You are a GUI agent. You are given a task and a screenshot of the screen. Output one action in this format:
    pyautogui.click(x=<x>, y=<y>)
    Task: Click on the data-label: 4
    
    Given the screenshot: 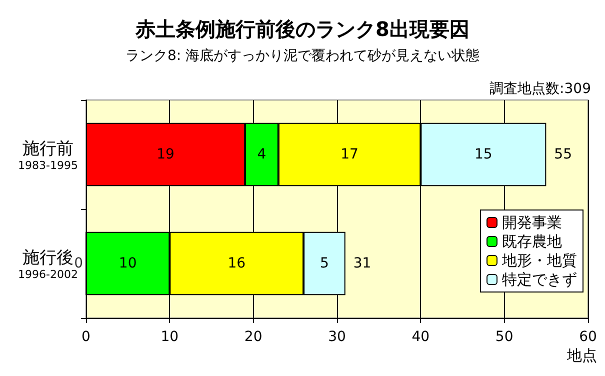 What is the action you would take?
    pyautogui.click(x=261, y=154)
    